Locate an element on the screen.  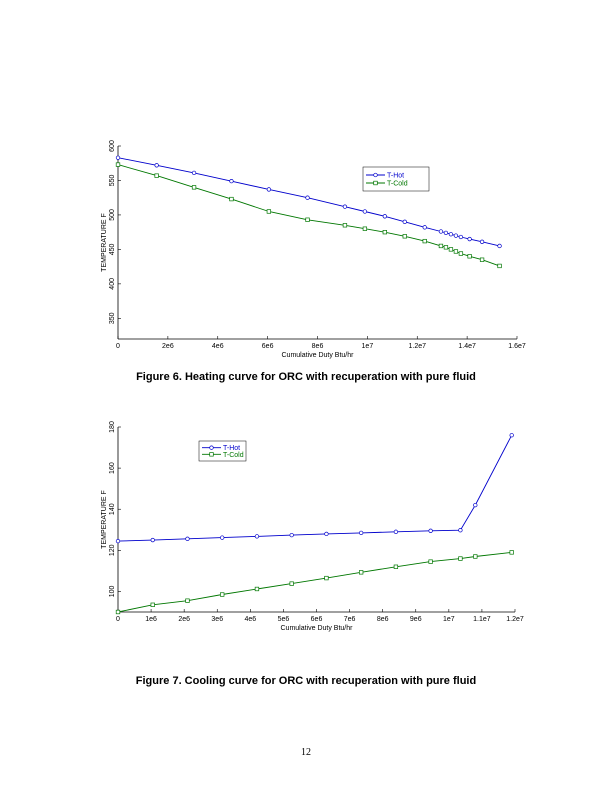
y-tick-label: 350 is located at coordinates (112, 318).